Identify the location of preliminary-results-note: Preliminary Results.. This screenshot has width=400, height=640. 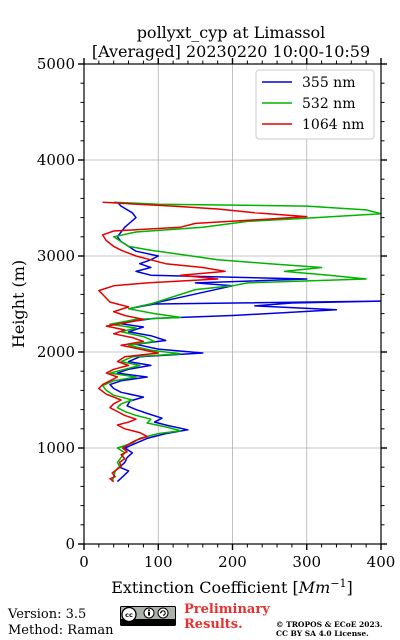
(227, 617).